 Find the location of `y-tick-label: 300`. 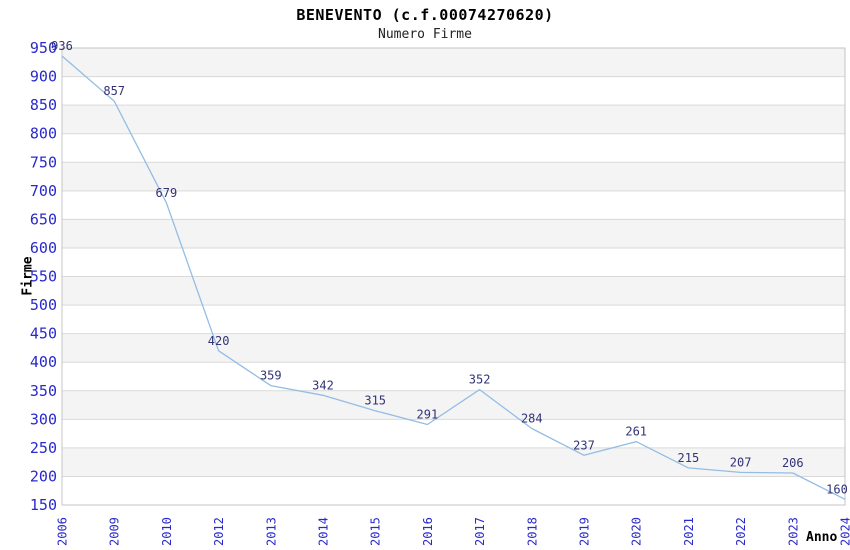

y-tick-label: 300 is located at coordinates (43, 419).